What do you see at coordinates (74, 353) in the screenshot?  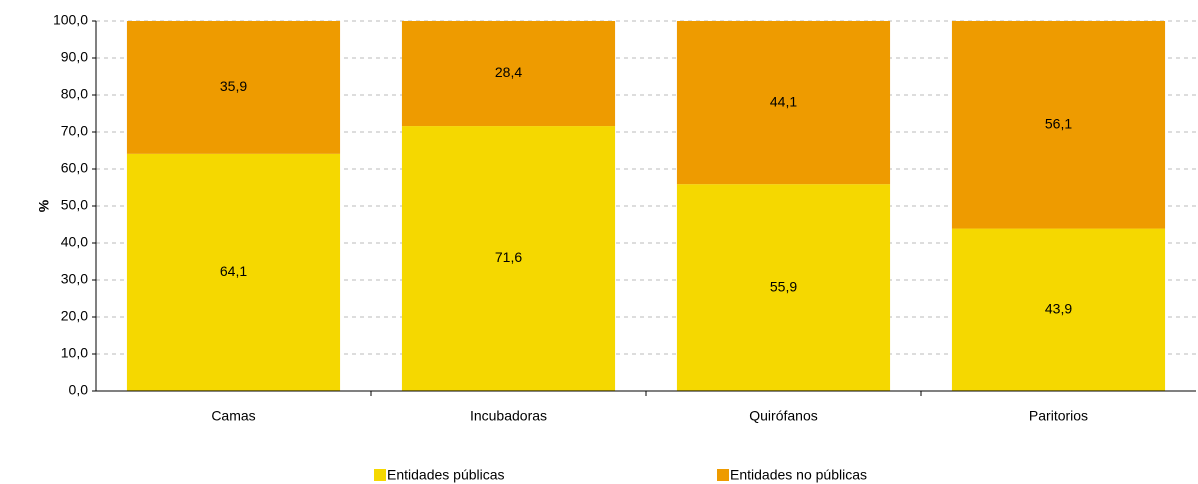 I see `y-tick-label: 10,0` at bounding box center [74, 353].